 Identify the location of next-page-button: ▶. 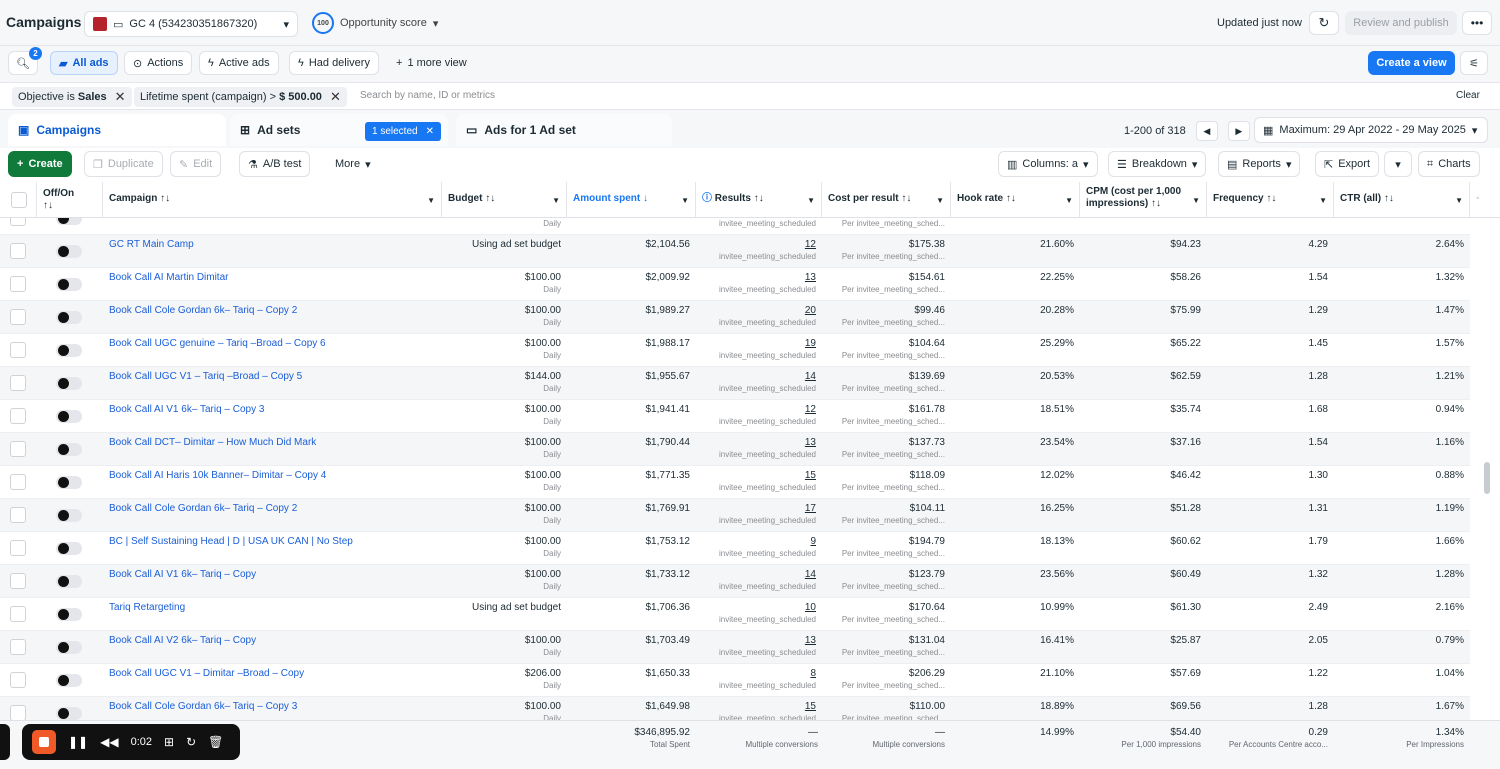
(1238, 131).